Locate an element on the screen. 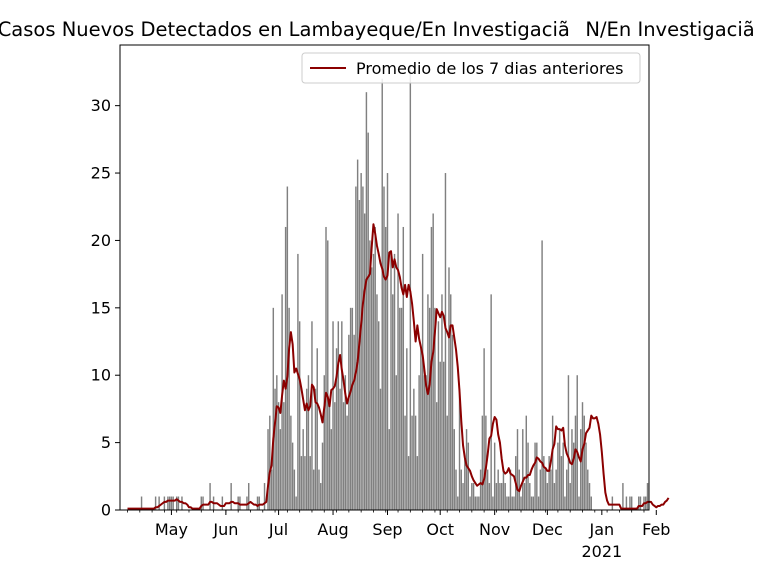 The image size is (768, 580). x-tick-label: Jan is located at coordinates (601, 529).